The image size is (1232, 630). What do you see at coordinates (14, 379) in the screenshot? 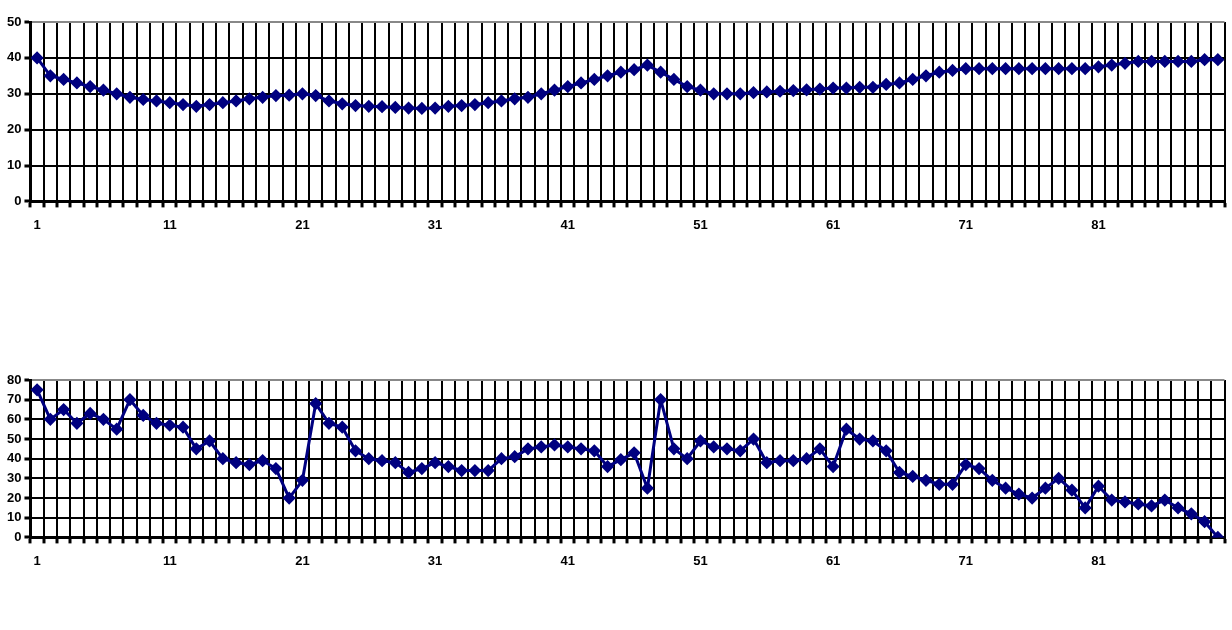
I see `y-tick-label: 80` at bounding box center [14, 379].